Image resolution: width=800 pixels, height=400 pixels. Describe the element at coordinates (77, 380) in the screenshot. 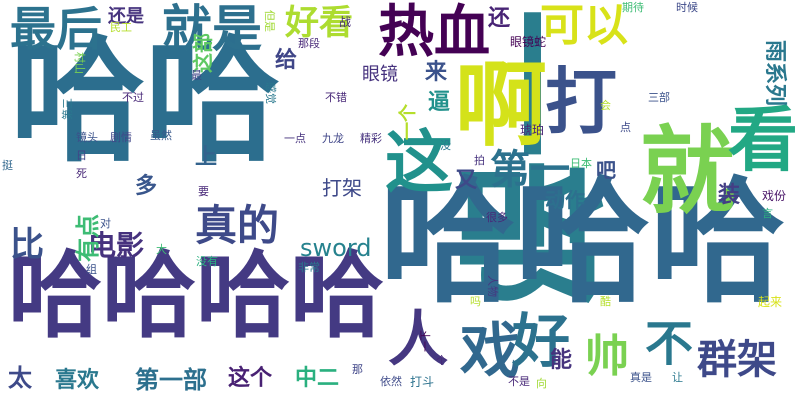

I see `word: 喜欢` at that location.